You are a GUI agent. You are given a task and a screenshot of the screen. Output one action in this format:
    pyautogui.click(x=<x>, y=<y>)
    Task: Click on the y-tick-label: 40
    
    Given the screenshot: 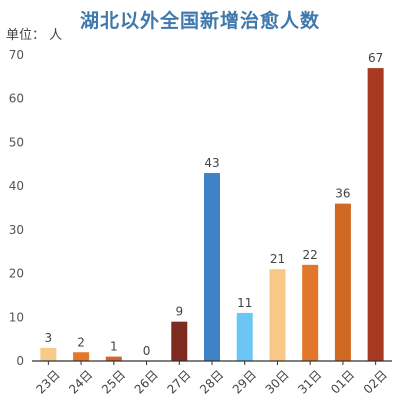 What is the action you would take?
    pyautogui.click(x=16, y=186)
    